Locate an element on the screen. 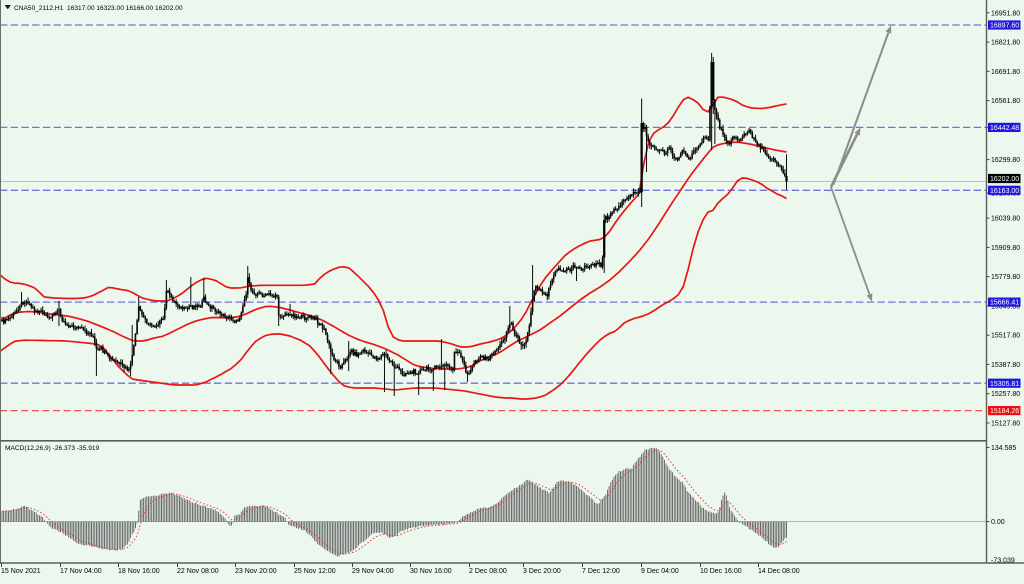 This screenshot has width=1024, height=584. svg-text: 16442.48 is located at coordinates (1004, 128).